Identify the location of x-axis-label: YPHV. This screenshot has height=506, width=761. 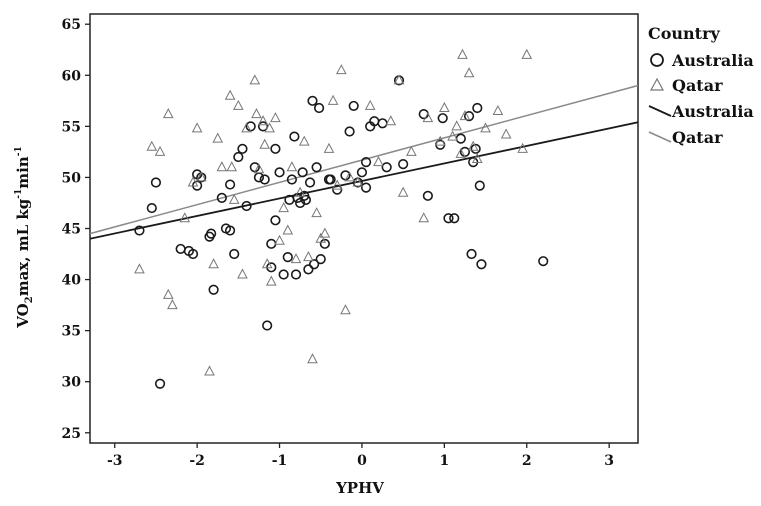
(359, 488).